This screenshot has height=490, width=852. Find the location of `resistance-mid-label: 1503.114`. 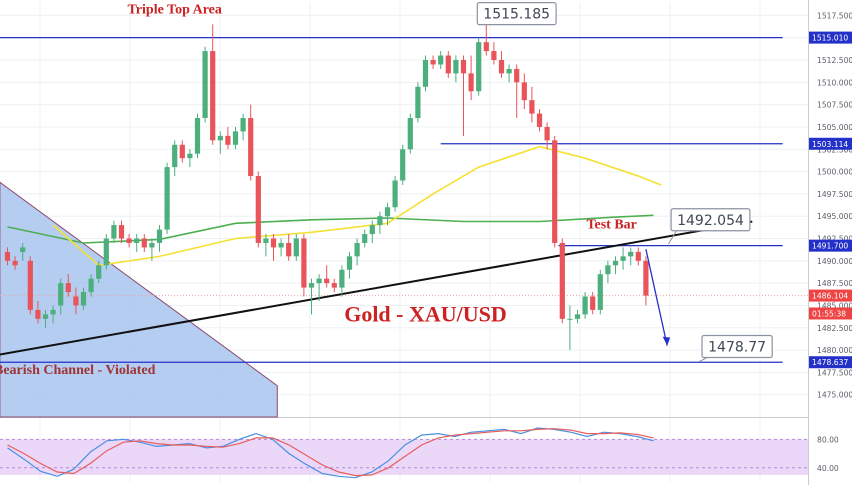

resistance-mid-label: 1503.114 is located at coordinates (830, 144).